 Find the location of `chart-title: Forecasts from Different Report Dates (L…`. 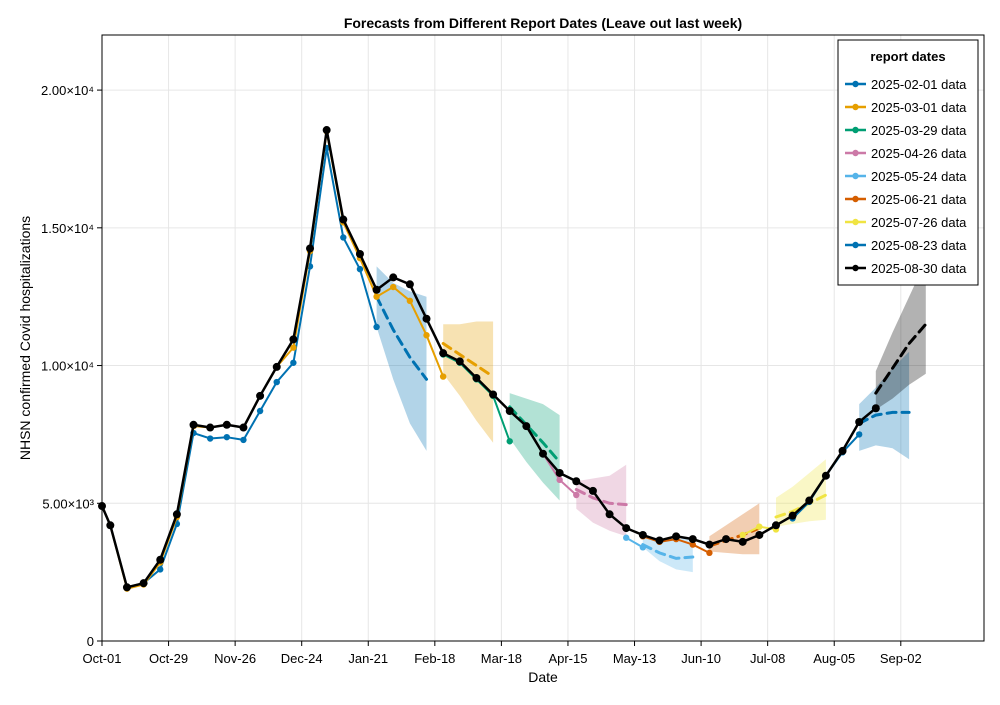

chart-title: Forecasts from Different Report Dates (L… is located at coordinates (543, 23).